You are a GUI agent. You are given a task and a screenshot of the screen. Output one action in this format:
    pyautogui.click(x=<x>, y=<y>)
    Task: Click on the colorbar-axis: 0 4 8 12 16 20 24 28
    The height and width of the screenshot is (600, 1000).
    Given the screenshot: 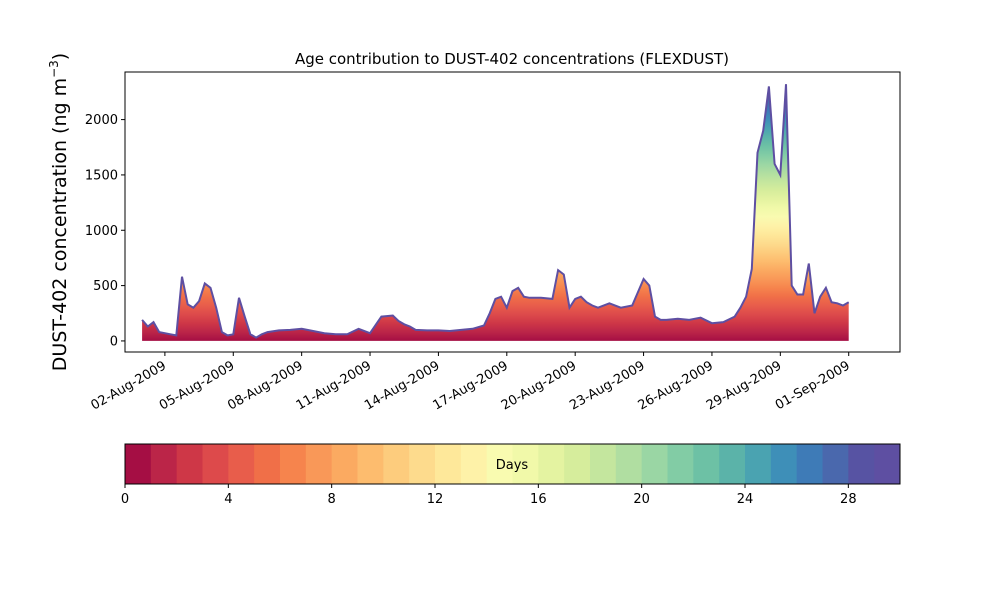 What is the action you would take?
    pyautogui.click(x=489, y=495)
    